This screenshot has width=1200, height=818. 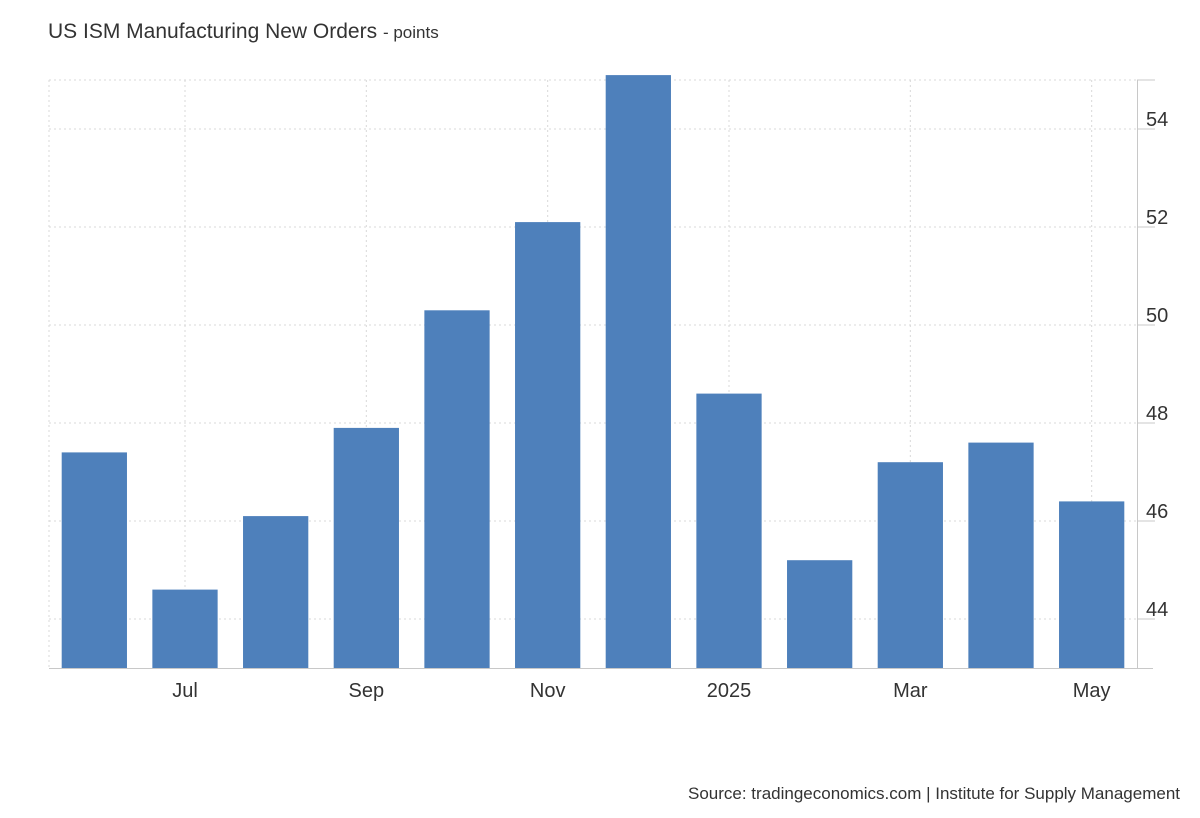 I want to click on bar-oct, so click(x=457, y=489).